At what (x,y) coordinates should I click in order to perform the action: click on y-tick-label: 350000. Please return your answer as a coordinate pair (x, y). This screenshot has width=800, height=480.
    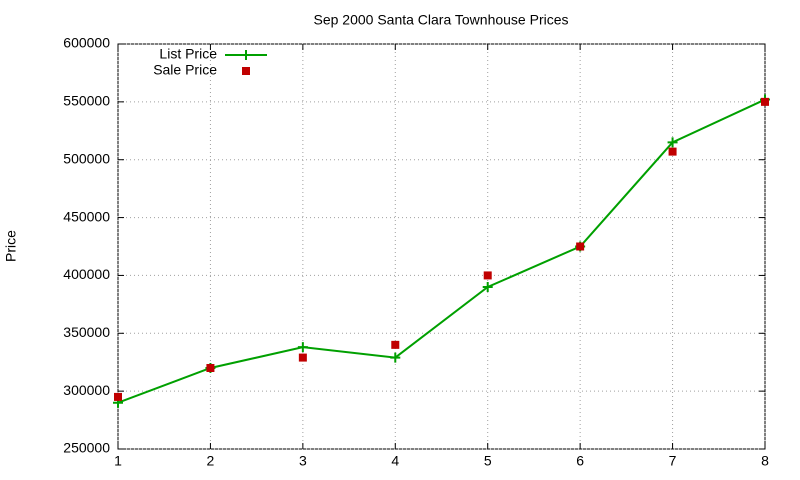
    Looking at the image, I should click on (86, 332).